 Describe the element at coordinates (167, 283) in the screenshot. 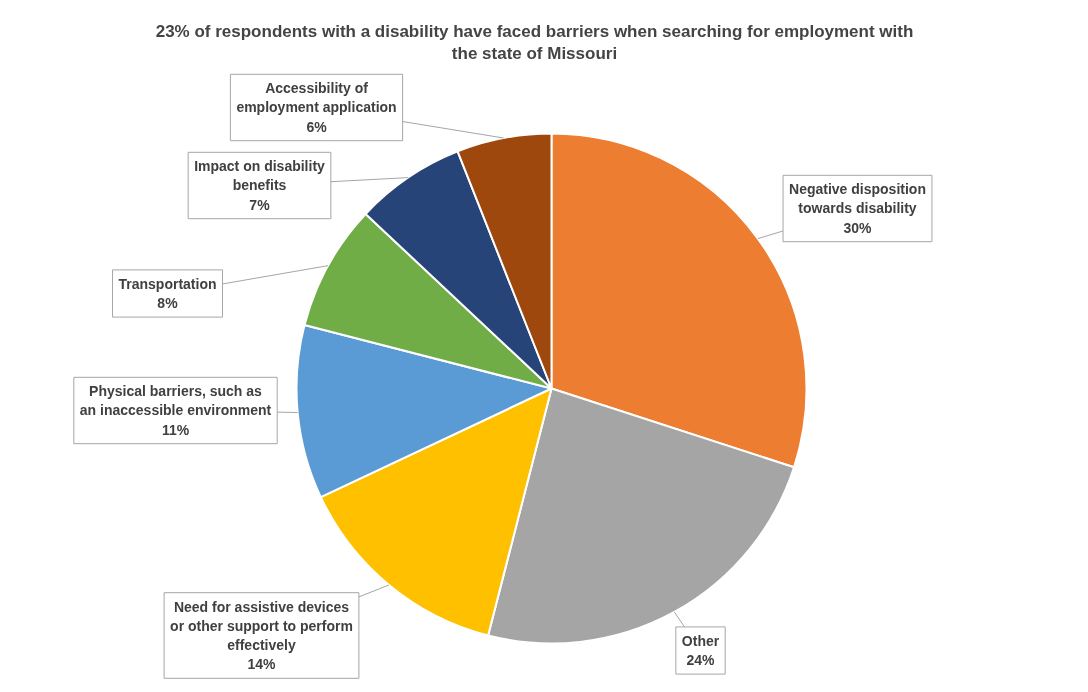

I see `slice-label: Transportation` at that location.